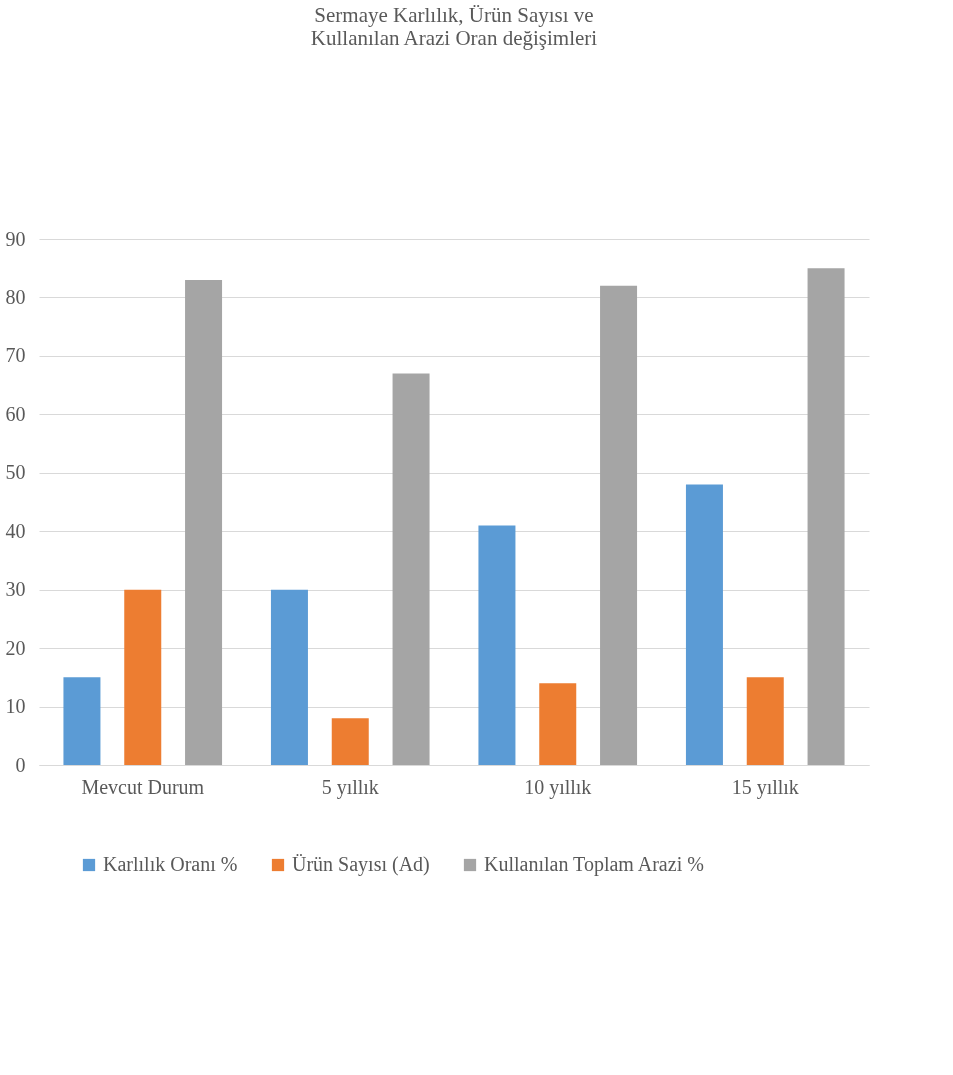  I want to click on x-tick-label: 10 yıllık, so click(558, 787).